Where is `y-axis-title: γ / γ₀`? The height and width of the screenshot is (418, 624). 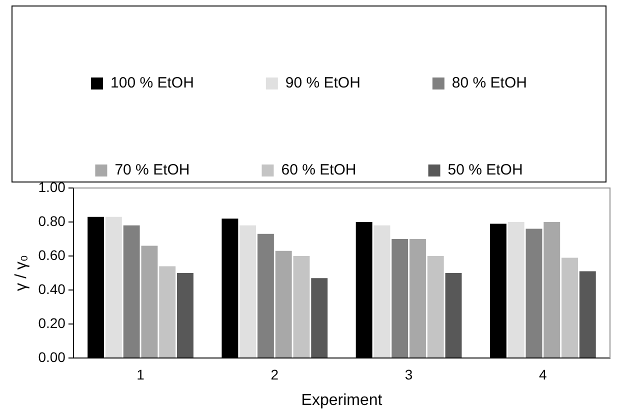 y-axis-title: γ / γ₀ is located at coordinates (21, 273).